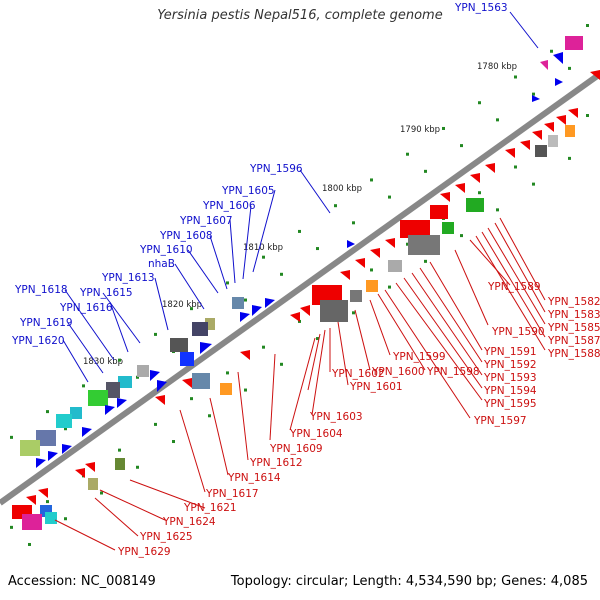 The image size is (600, 600). What do you see at coordinates (276, 463) in the screenshot?
I see `gene-label: YPN_1612` at bounding box center [276, 463].